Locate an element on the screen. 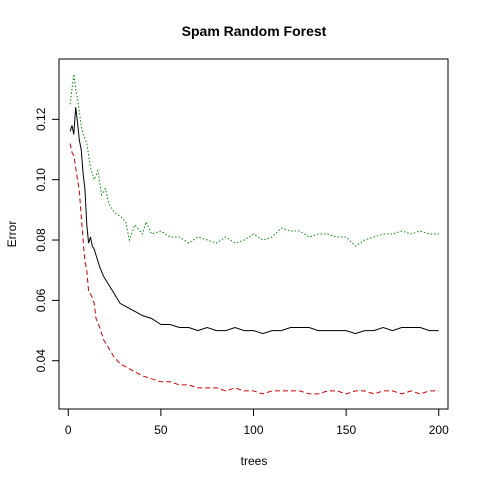  chart-title: Spam Random Forest is located at coordinates (254, 31).